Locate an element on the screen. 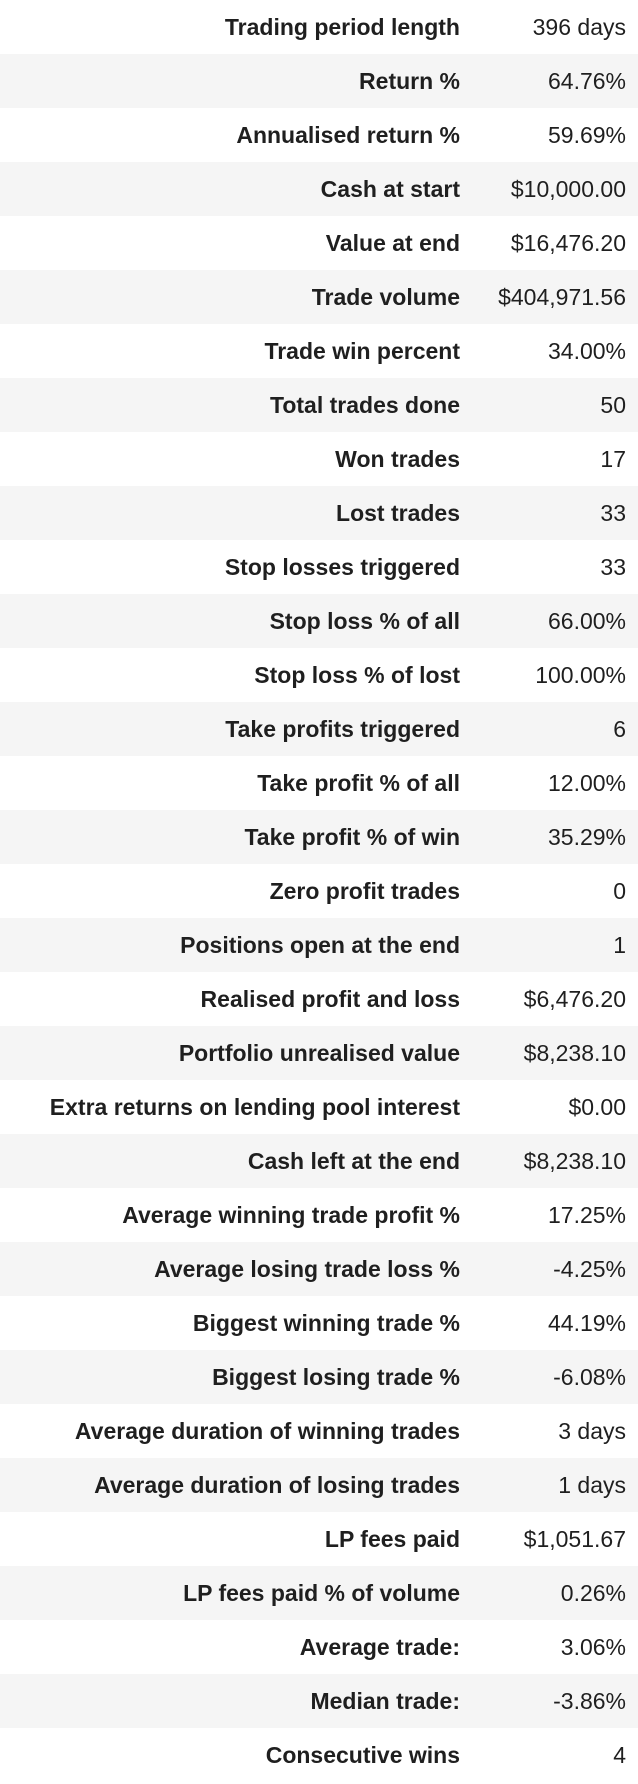 The height and width of the screenshot is (1784, 638). stat-value: 17 is located at coordinates (613, 458).